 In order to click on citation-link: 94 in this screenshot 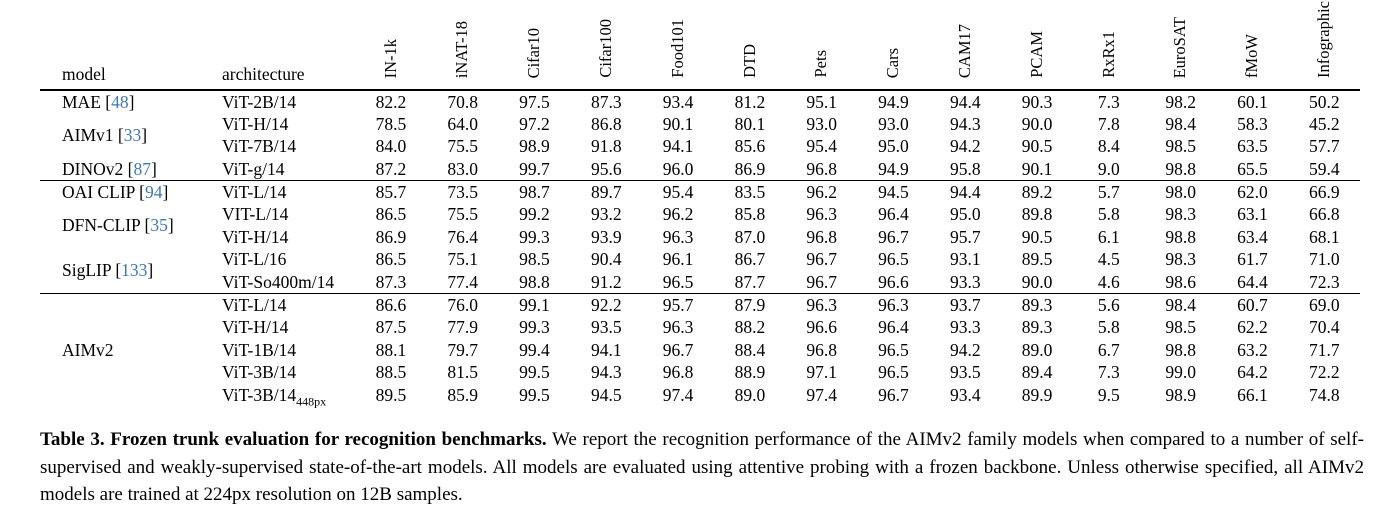, I will do `click(153, 191)`.